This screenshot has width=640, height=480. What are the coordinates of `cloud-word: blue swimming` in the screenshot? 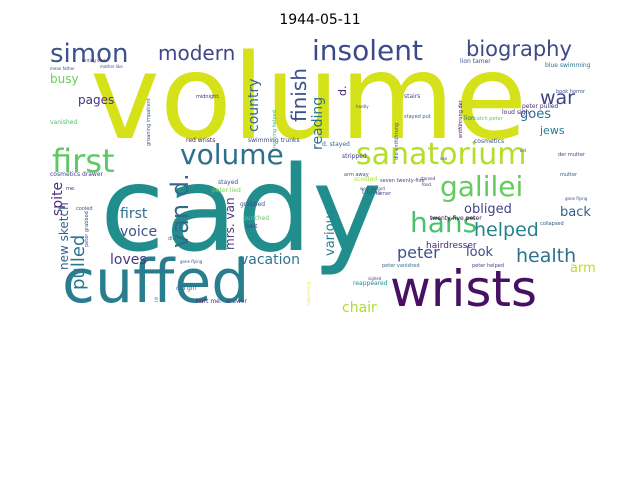 It's located at (568, 65).